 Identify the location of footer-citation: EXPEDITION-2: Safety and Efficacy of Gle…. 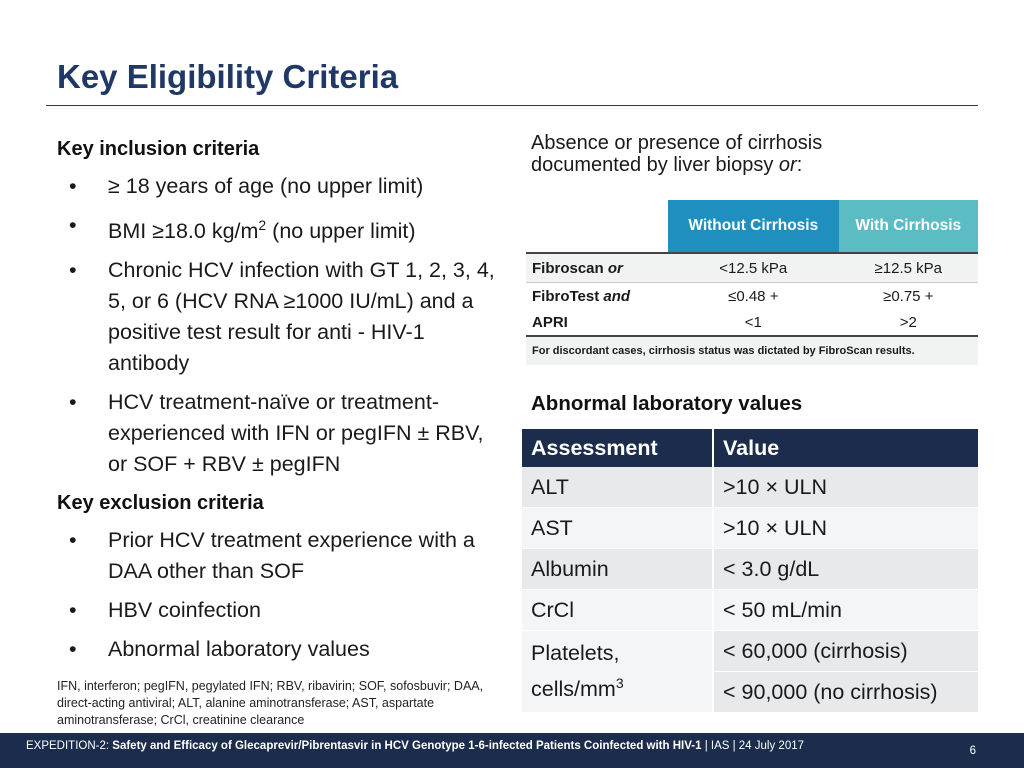
(415, 746).